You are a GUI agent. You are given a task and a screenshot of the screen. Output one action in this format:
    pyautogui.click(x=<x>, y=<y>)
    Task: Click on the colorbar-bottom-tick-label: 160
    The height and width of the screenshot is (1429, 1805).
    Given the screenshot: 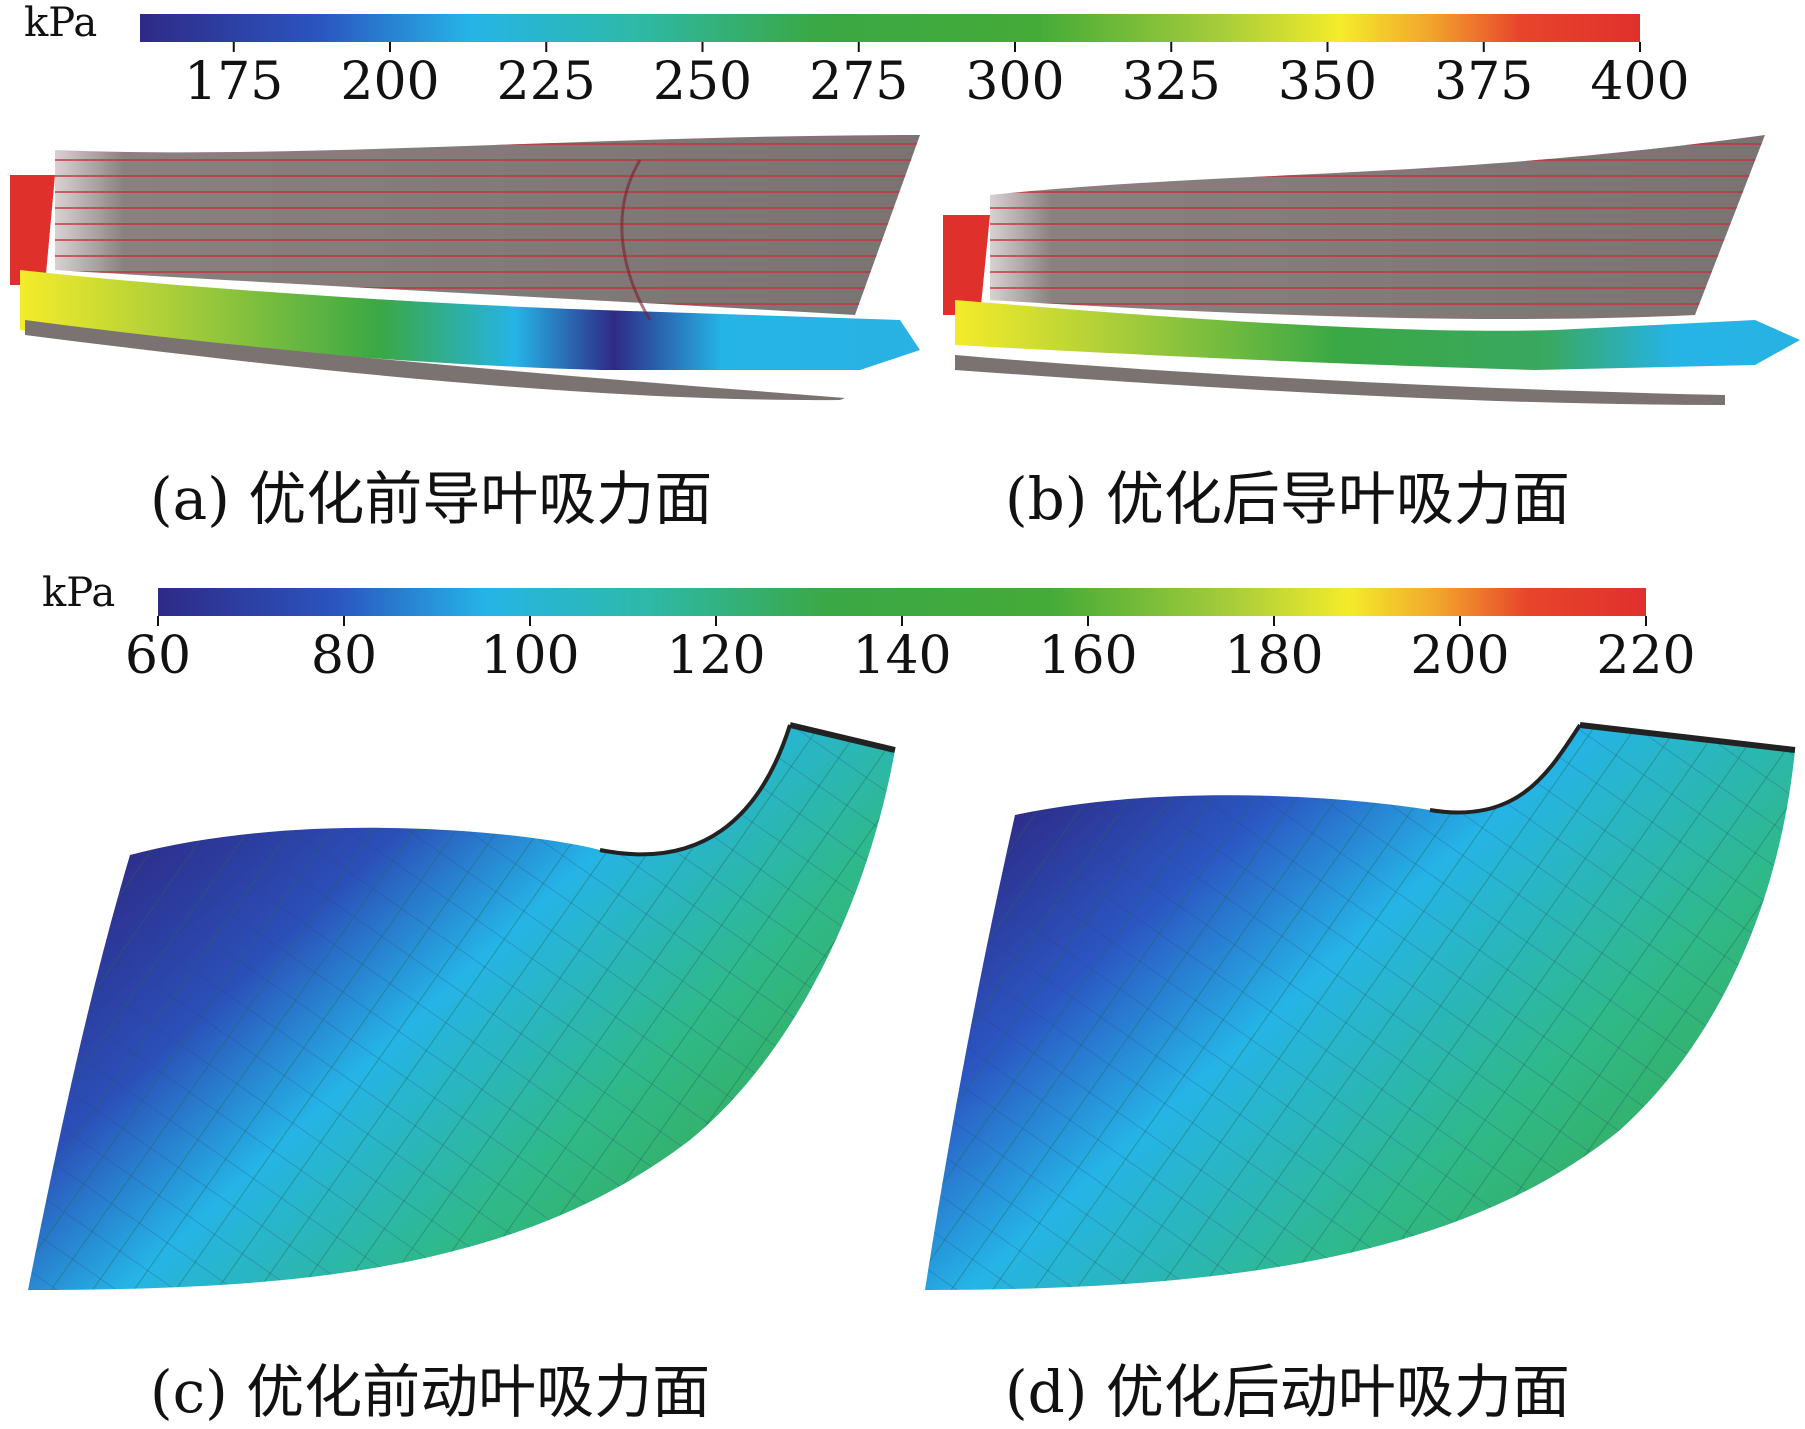 What is the action you would take?
    pyautogui.click(x=1088, y=656)
    